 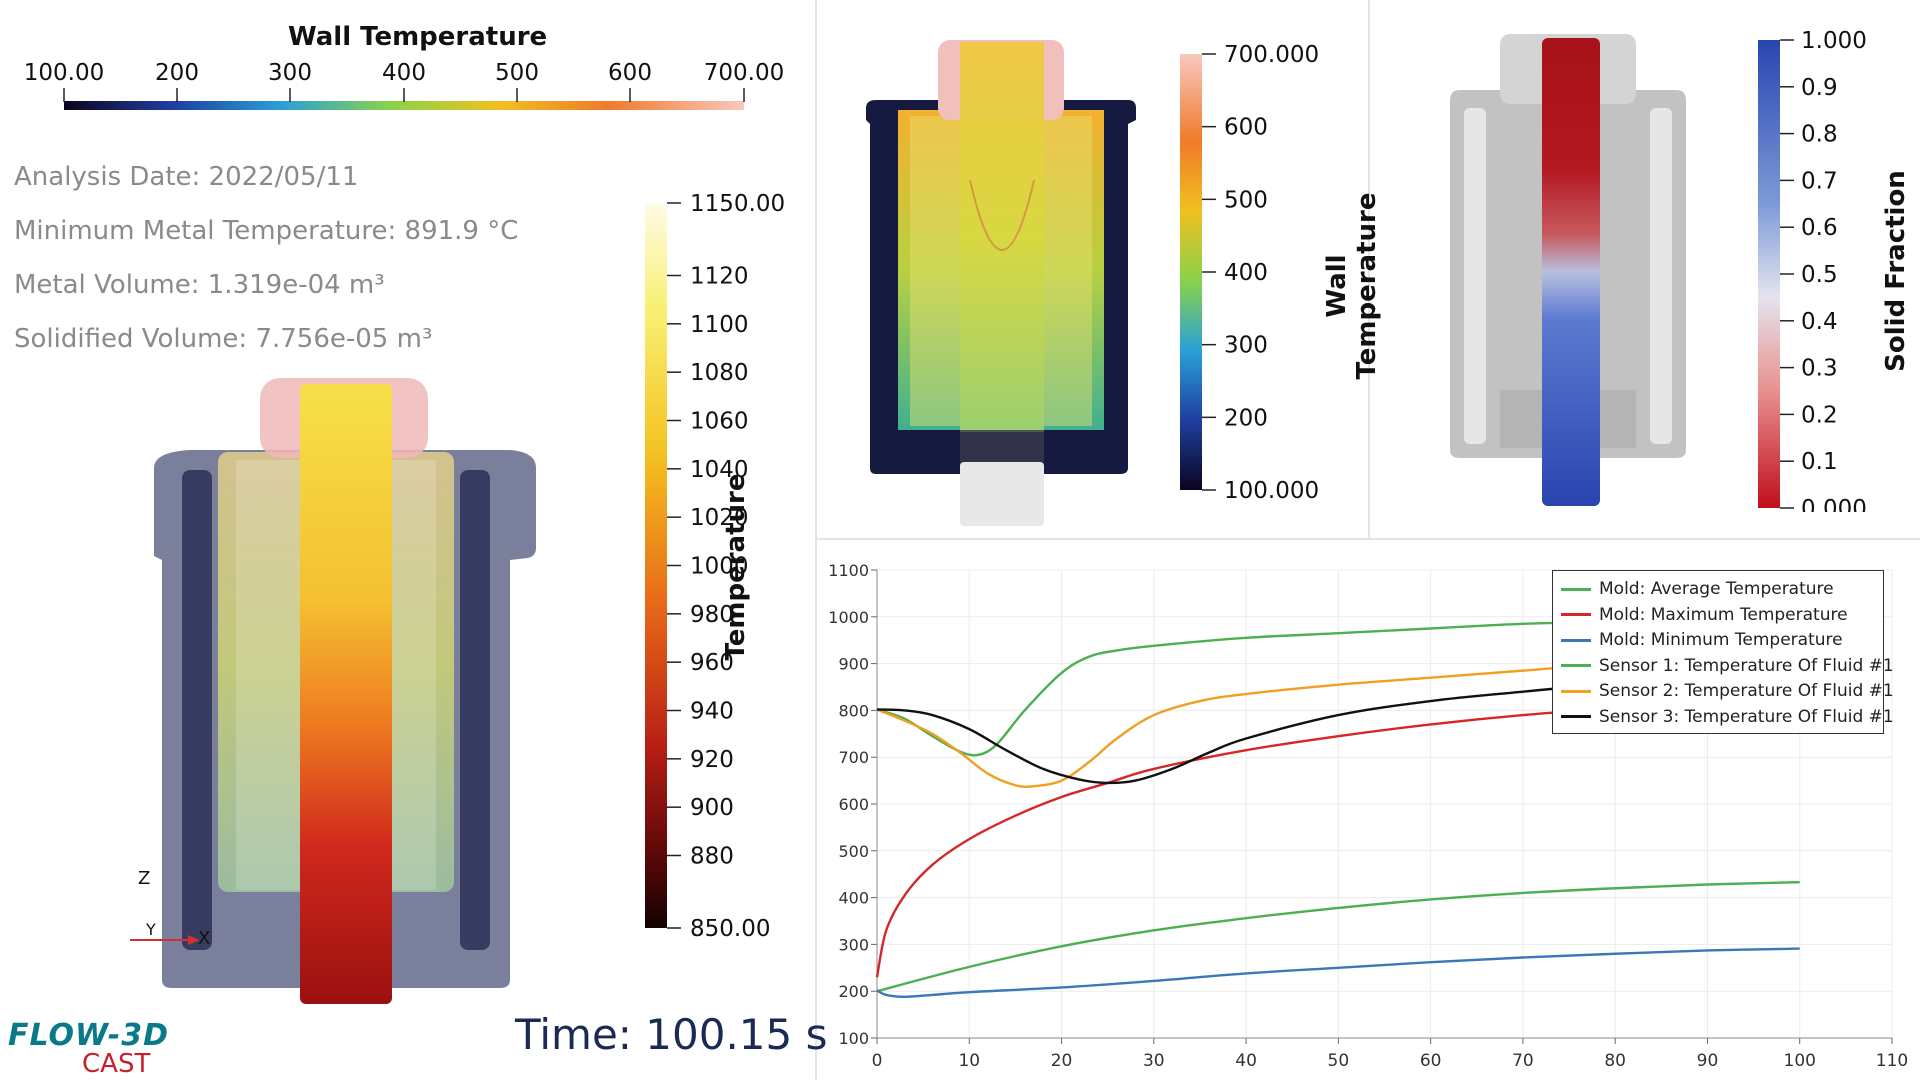 I want to click on logo-line1: FLOW-3D, so click(x=89, y=1035).